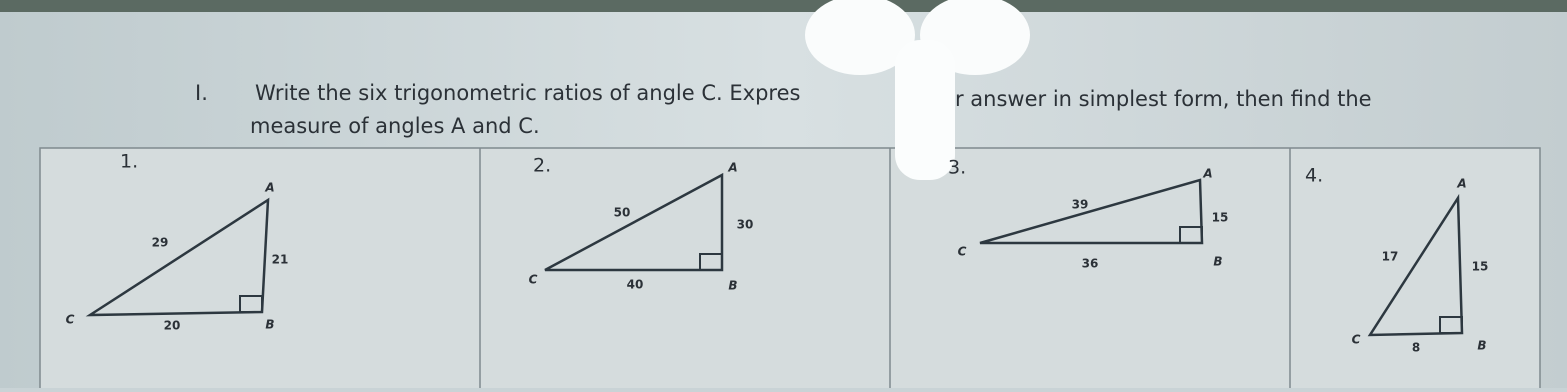 This screenshot has height=392, width=1567. I want to click on side-length: 8, so click(1416, 348).